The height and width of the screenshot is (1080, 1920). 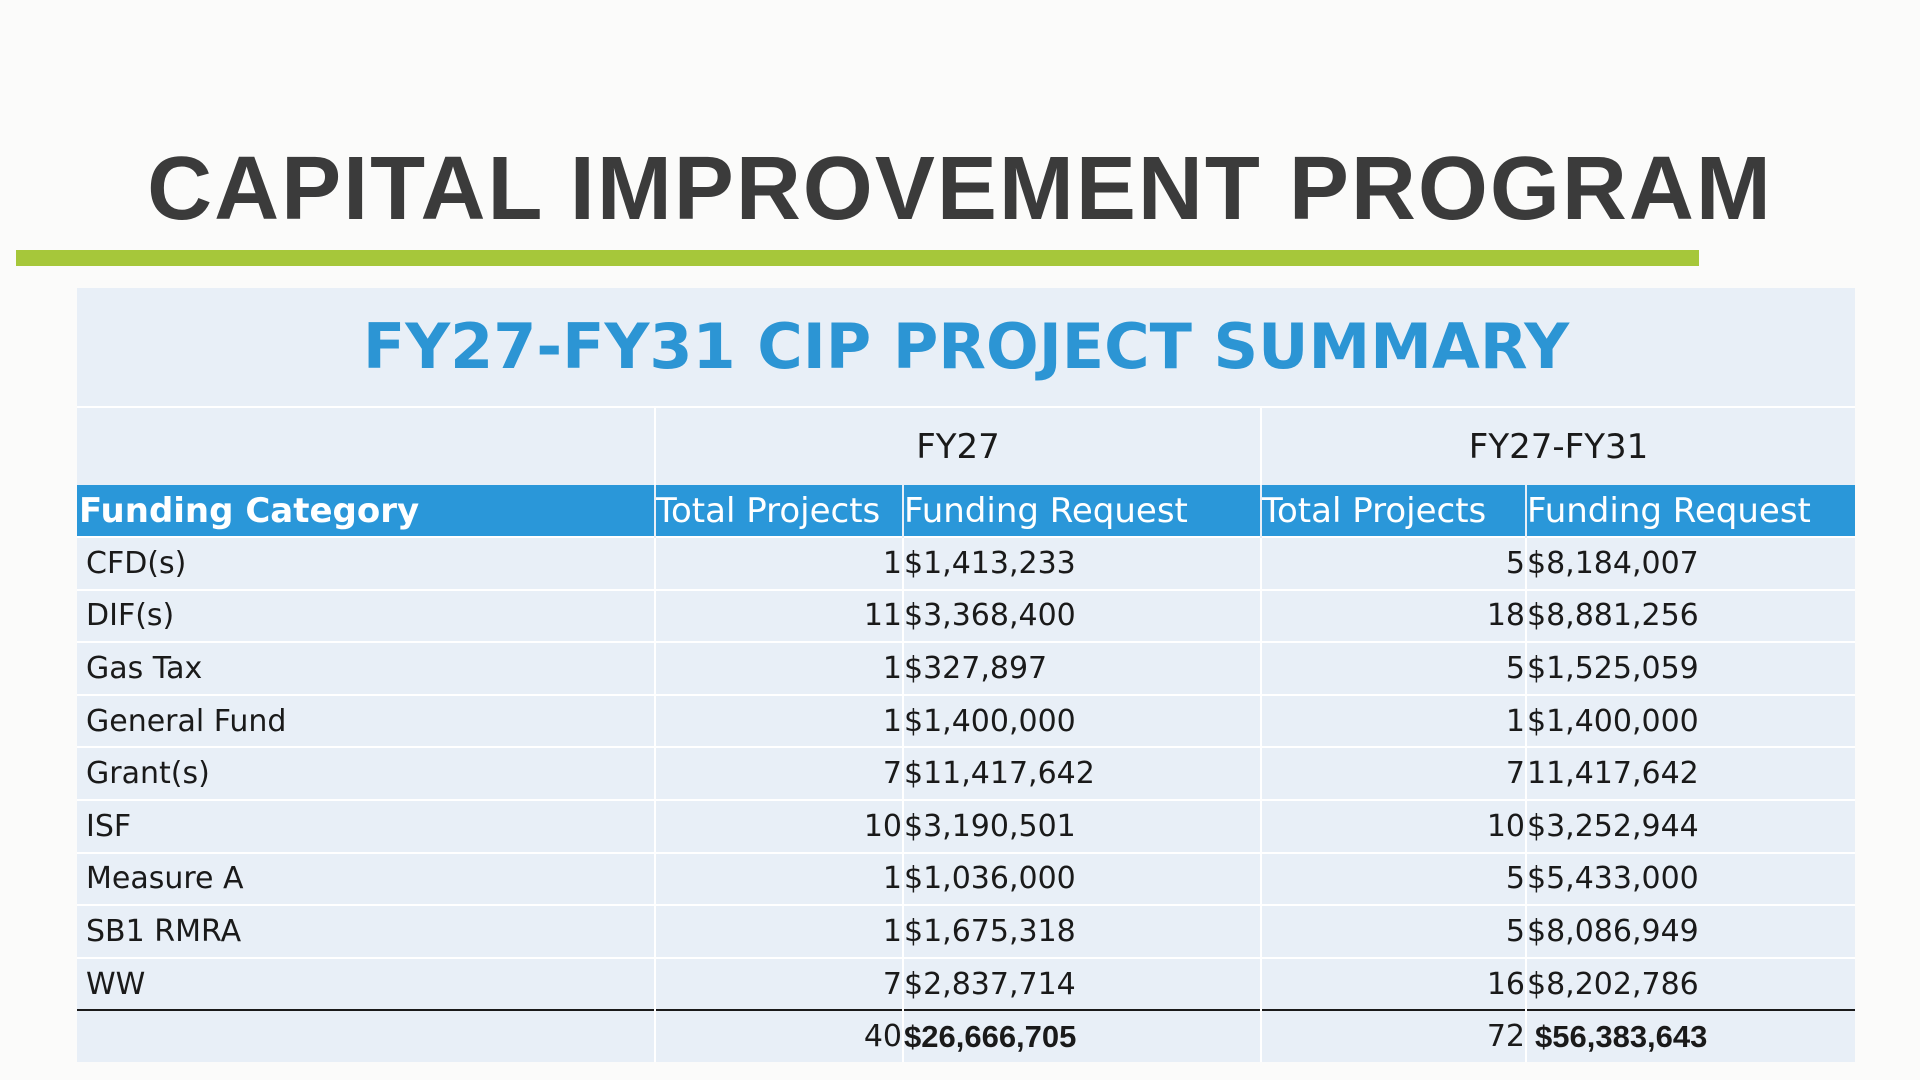 I want to click on fy27-funding-request: $1,400,000, so click(x=1081, y=720).